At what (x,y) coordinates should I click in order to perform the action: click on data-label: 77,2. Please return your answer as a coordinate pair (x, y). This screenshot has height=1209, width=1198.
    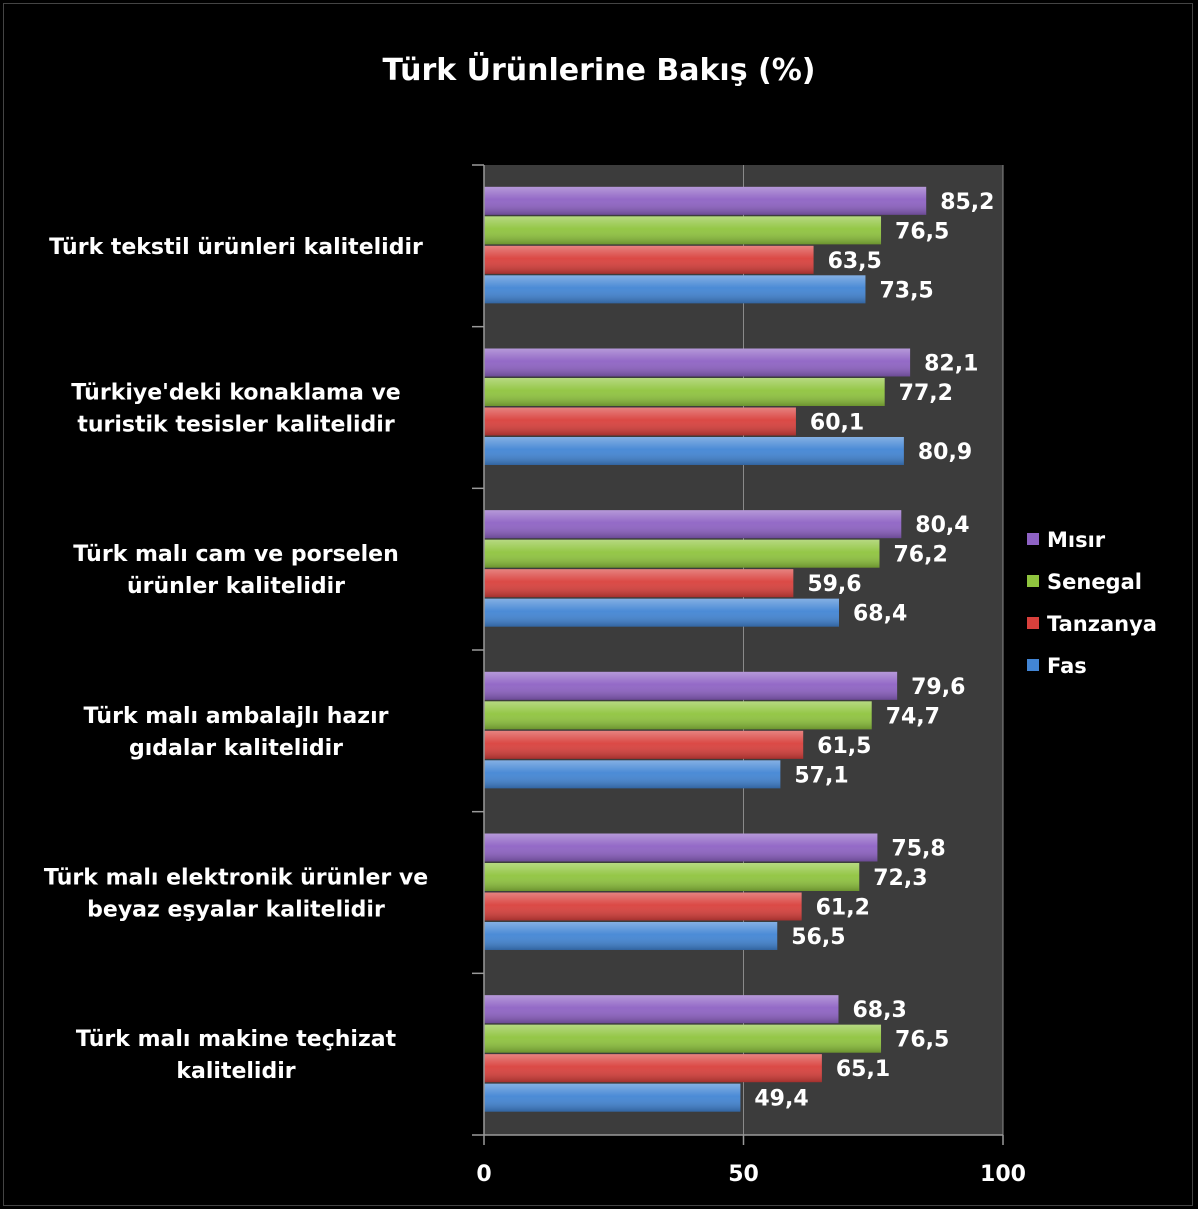
    Looking at the image, I should click on (926, 393).